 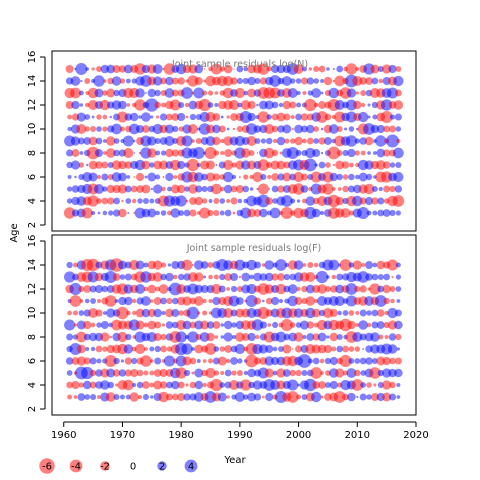 I want to click on x-tick-label: 2010, so click(x=357, y=435).